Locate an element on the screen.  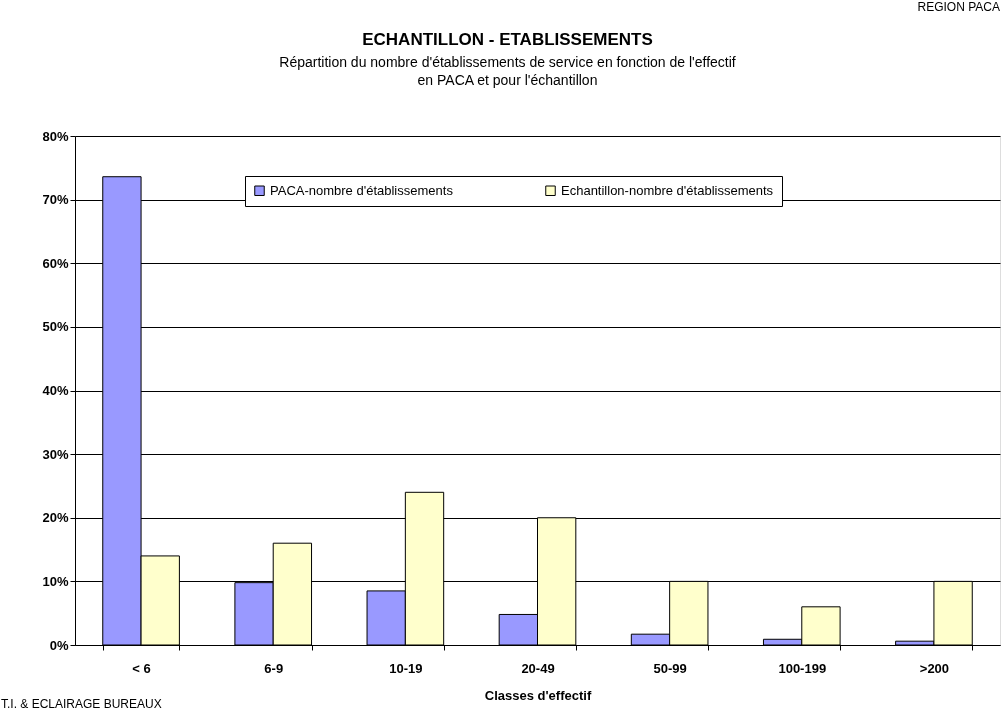
x-tick-label: 50-99 is located at coordinates (670, 668).